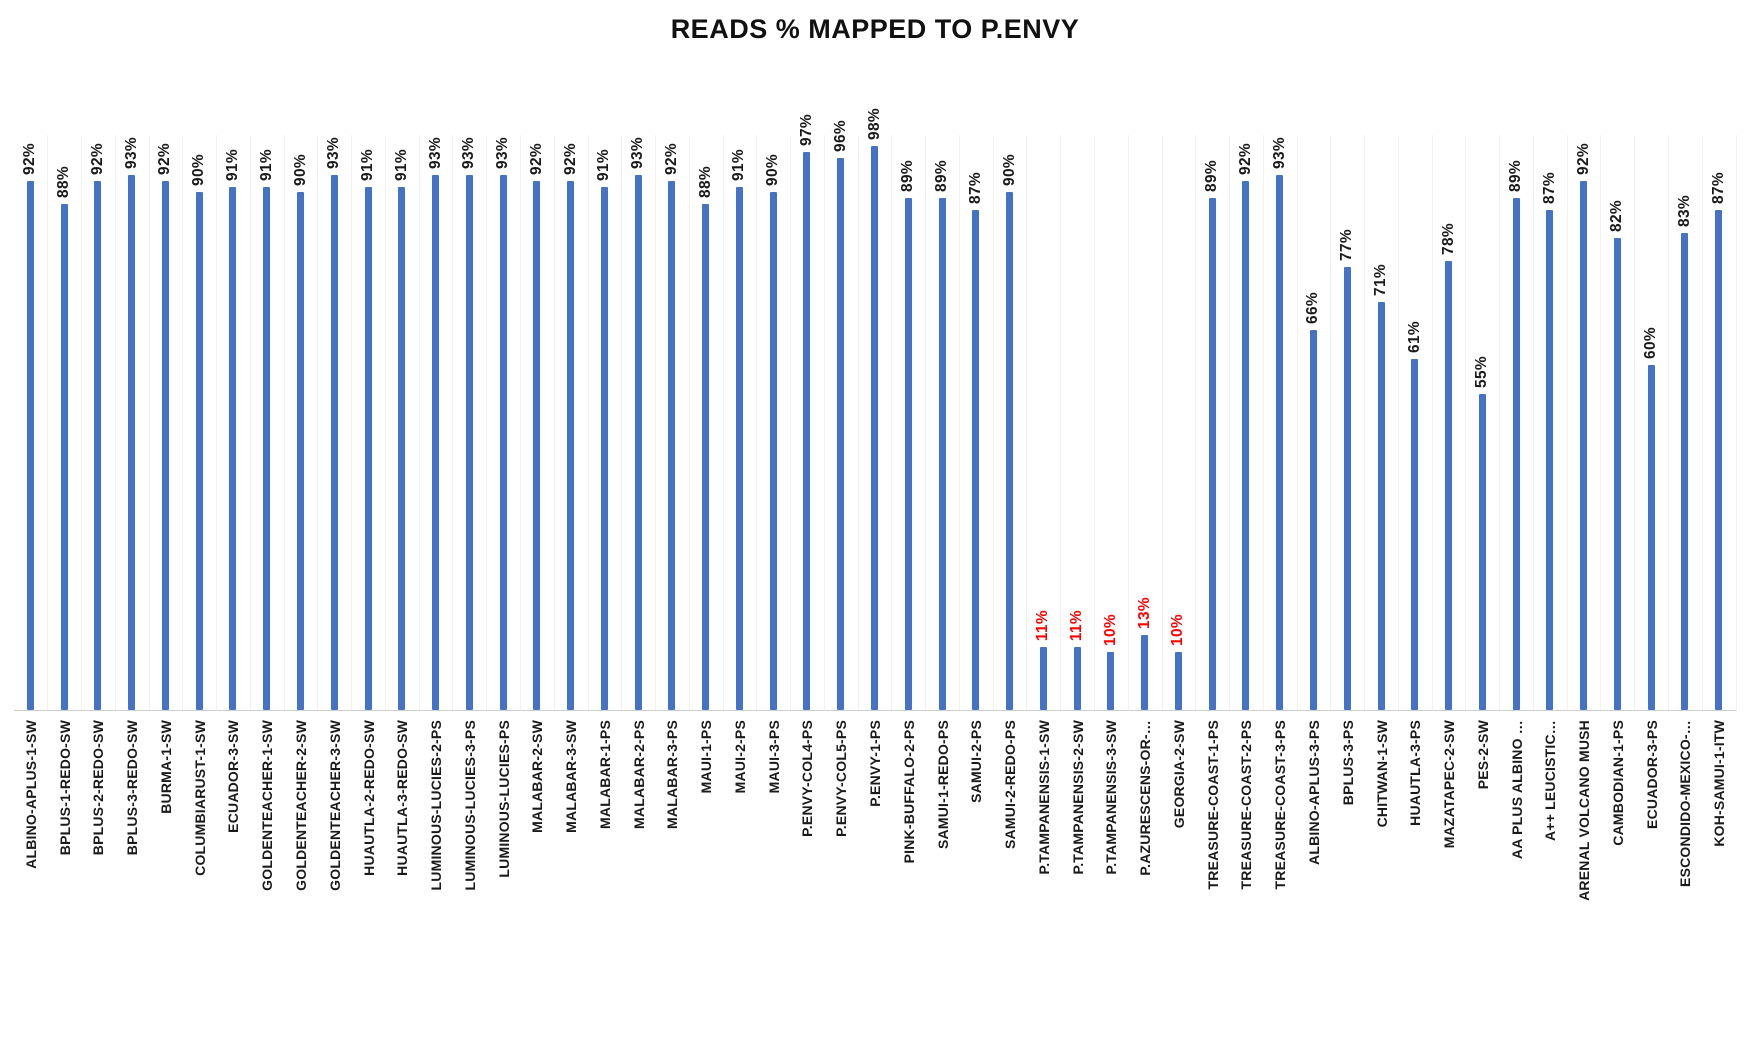 Image resolution: width=1750 pixels, height=1055 pixels. Describe the element at coordinates (1516, 423) in the screenshot. I see `bar-zone: 89%` at that location.